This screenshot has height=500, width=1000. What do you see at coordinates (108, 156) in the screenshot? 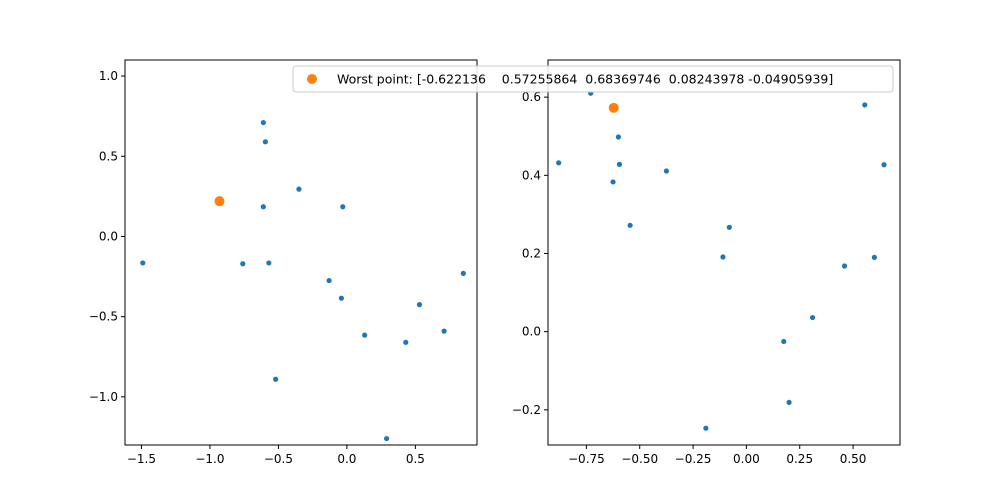
I see `left-y-tick-label: 0.5` at bounding box center [108, 156].